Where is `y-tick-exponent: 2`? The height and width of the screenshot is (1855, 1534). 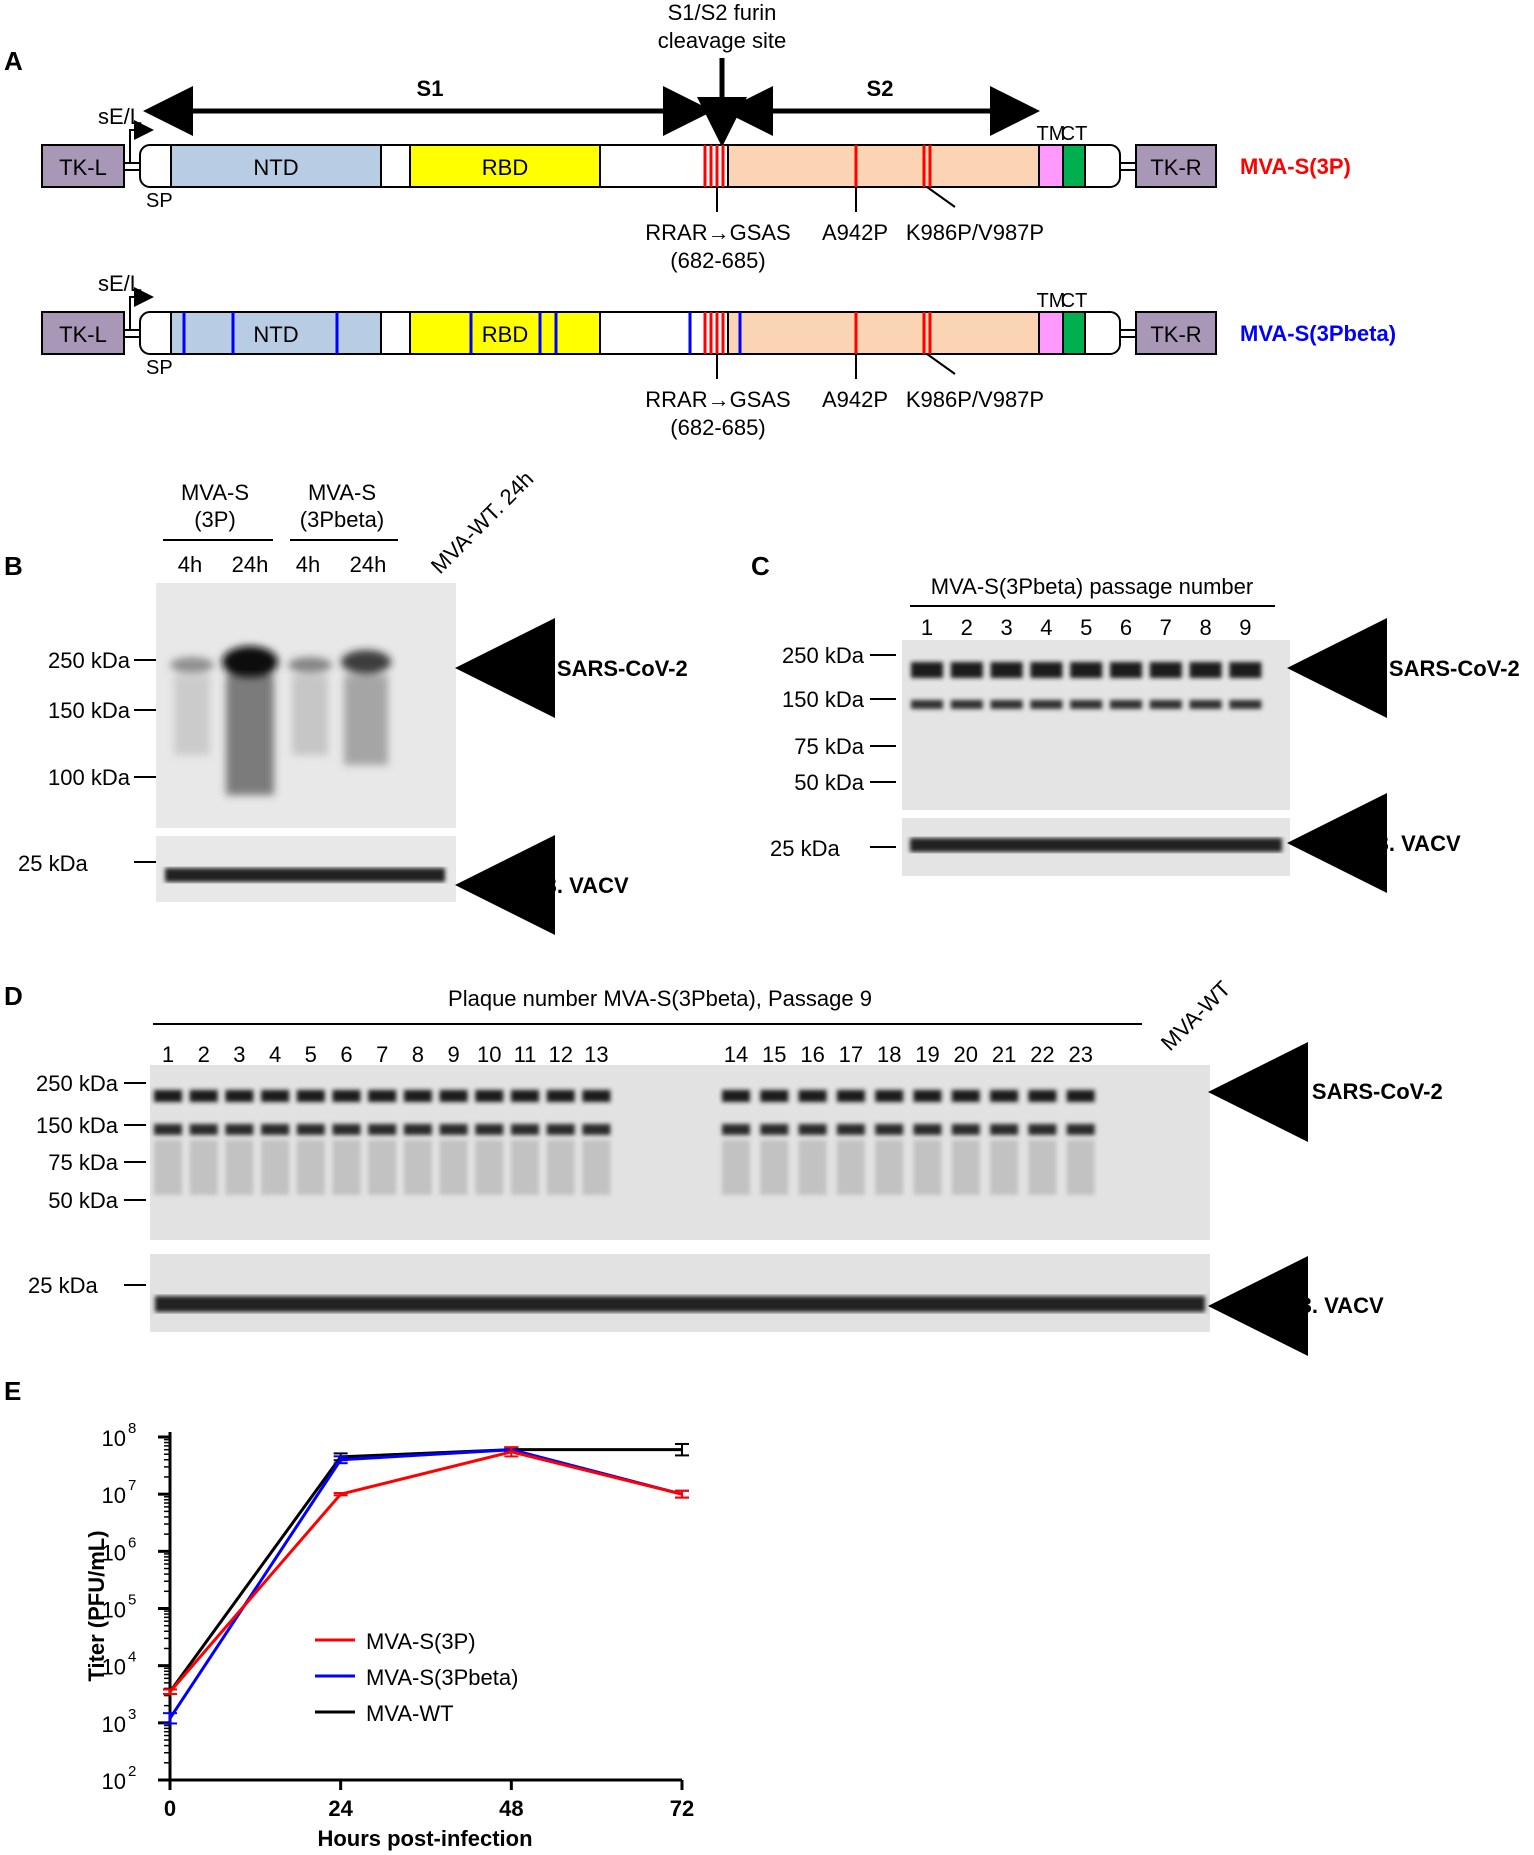
y-tick-exponent: 2 is located at coordinates (132, 1771).